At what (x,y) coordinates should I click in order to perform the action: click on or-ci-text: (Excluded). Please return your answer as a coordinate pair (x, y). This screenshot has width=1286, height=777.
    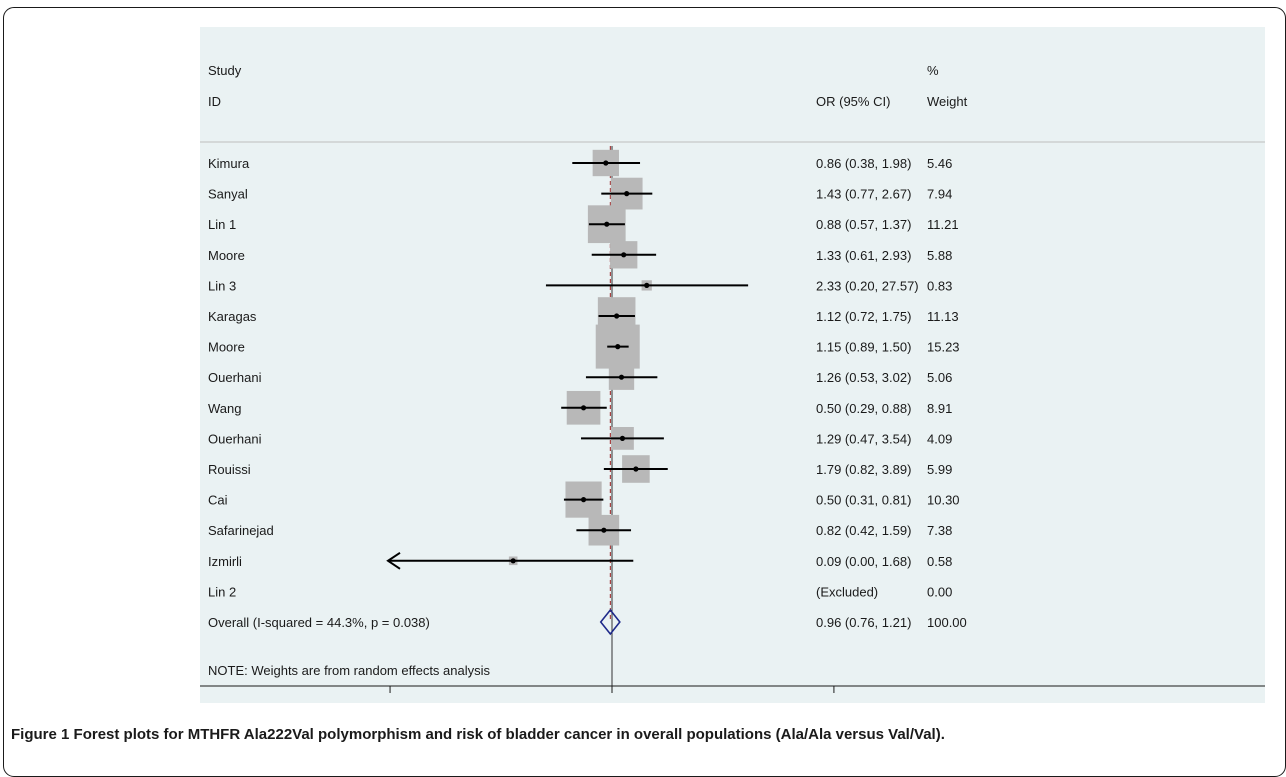
    Looking at the image, I should click on (847, 591).